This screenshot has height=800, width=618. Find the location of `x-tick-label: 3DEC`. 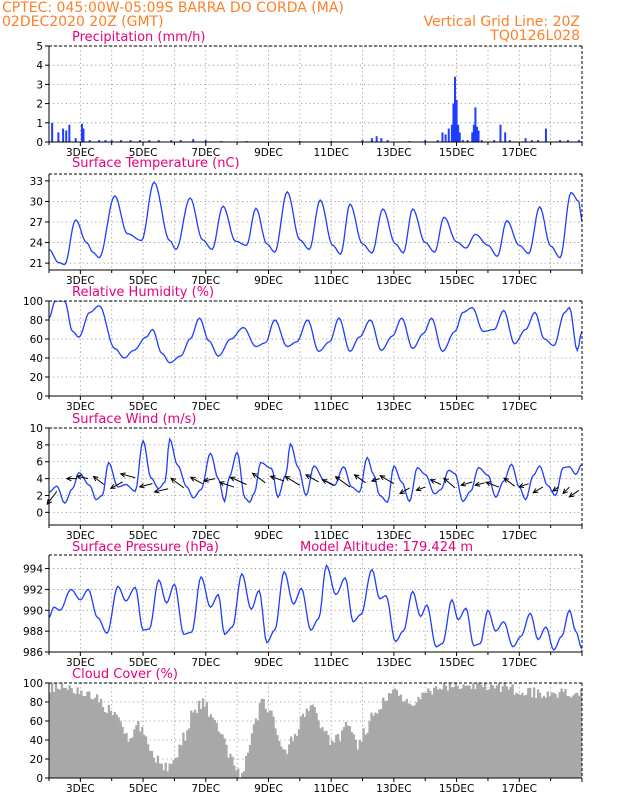

x-tick-label: 3DEC is located at coordinates (80, 153).